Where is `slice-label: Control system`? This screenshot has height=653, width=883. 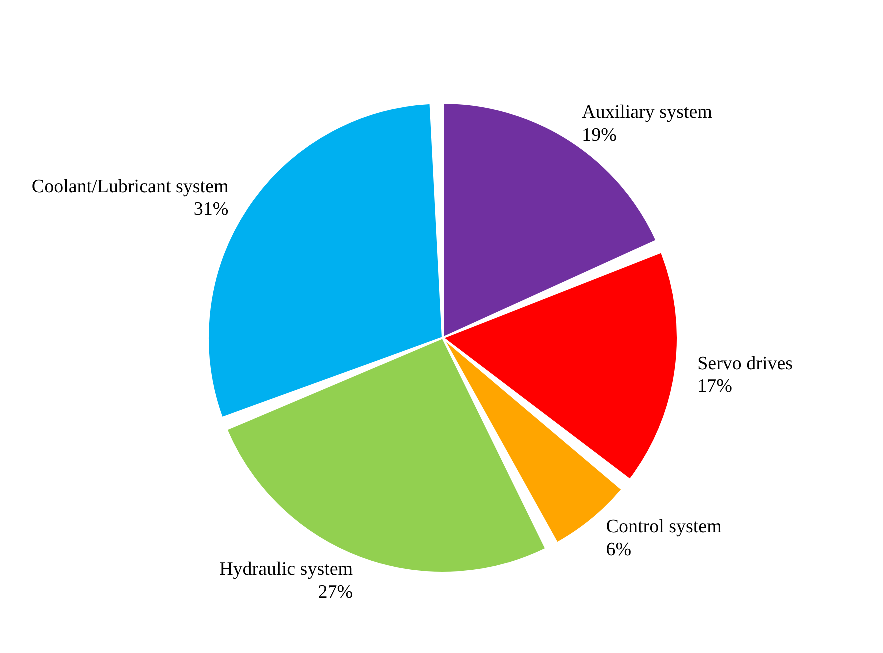
slice-label: Control system is located at coordinates (664, 527).